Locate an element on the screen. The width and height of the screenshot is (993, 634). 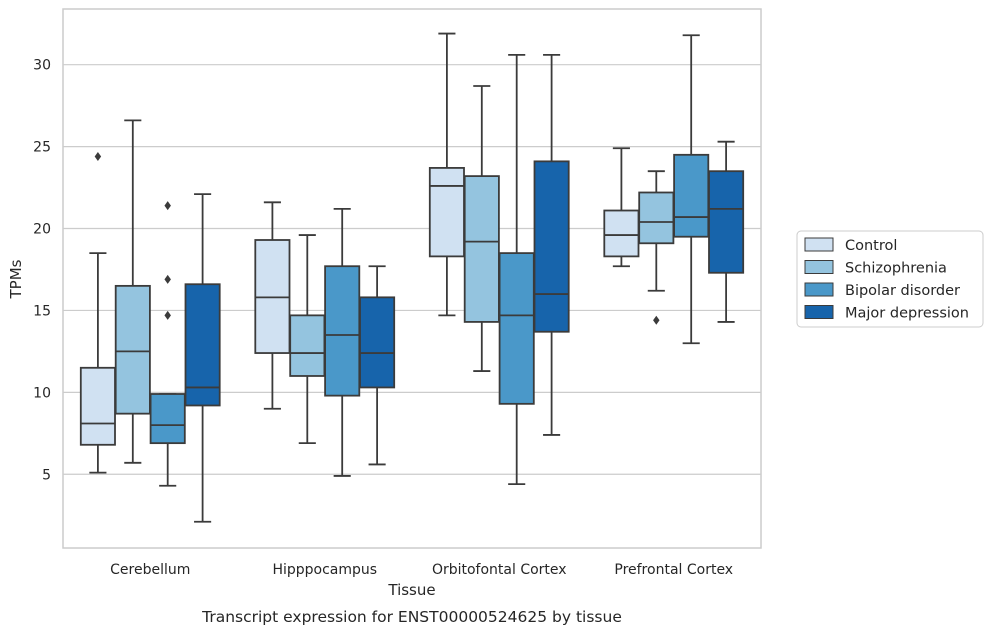
y-tick-label: 10 is located at coordinates (42, 393).